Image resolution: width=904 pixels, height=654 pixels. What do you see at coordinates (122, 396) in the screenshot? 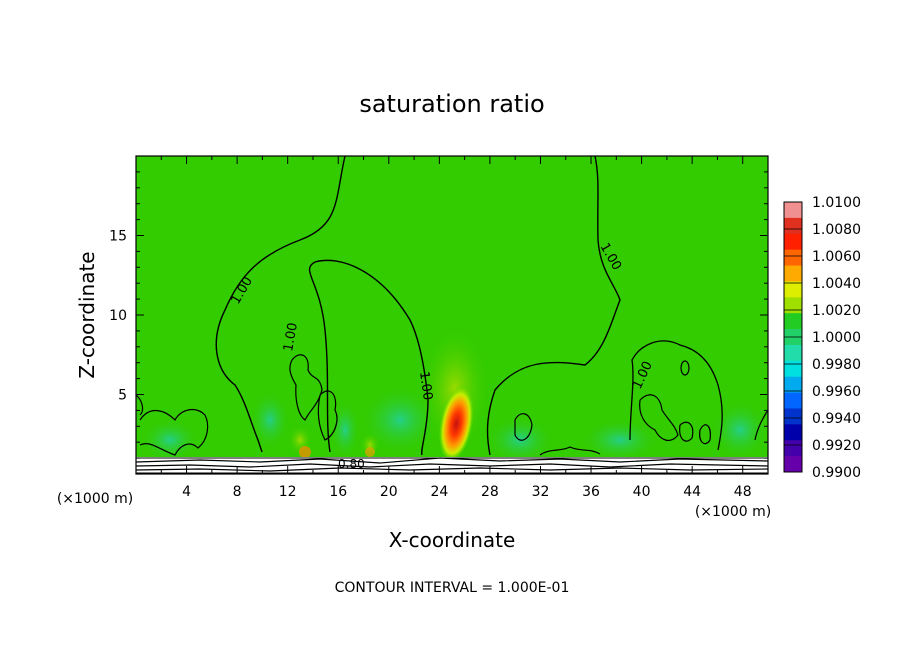
I see `y-tick-label: 5` at bounding box center [122, 396].